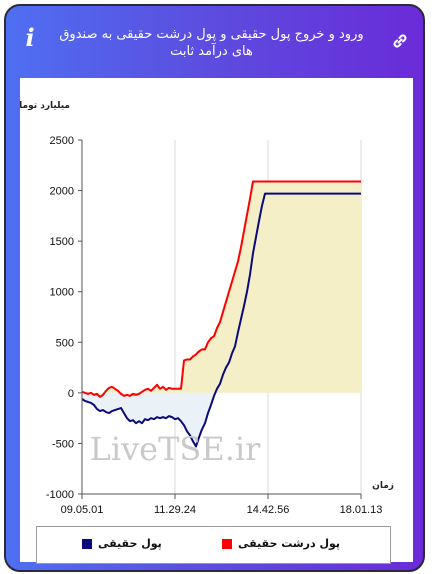 The height and width of the screenshot is (574, 433). What do you see at coordinates (60, 495) in the screenshot?
I see `y-tick-label: -1000` at bounding box center [60, 495].